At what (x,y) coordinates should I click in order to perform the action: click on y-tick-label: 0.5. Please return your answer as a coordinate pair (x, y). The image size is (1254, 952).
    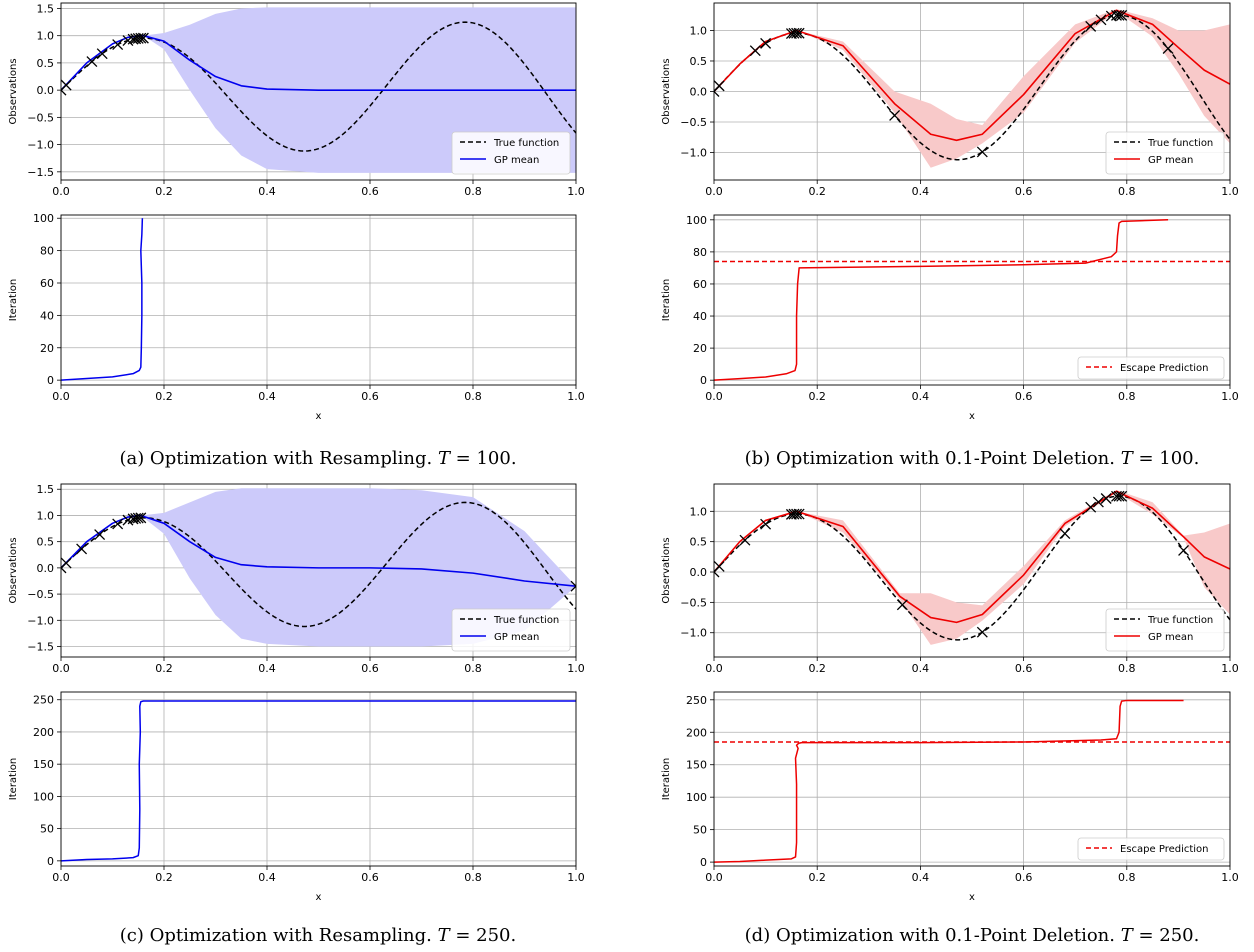
    Looking at the image, I should click on (699, 542).